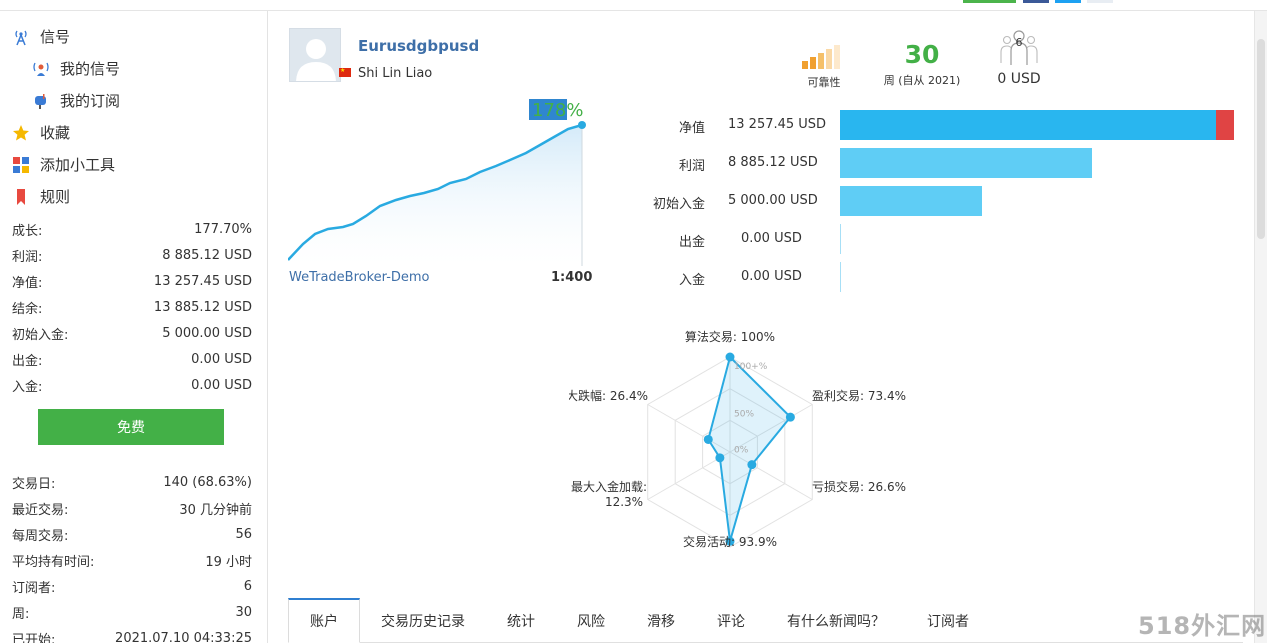 The width and height of the screenshot is (1267, 643). I want to click on bar-row-profit: 利润 8 885.12 USD, so click(939, 163).